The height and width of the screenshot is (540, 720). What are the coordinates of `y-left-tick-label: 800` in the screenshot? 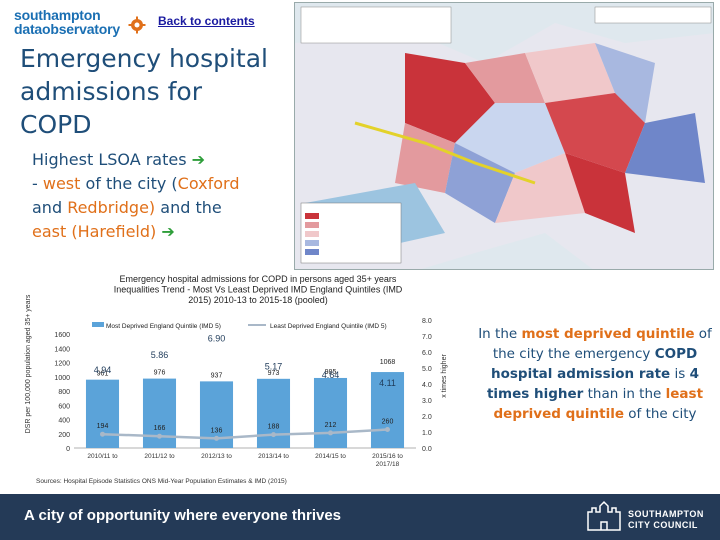 It's located at (64, 392).